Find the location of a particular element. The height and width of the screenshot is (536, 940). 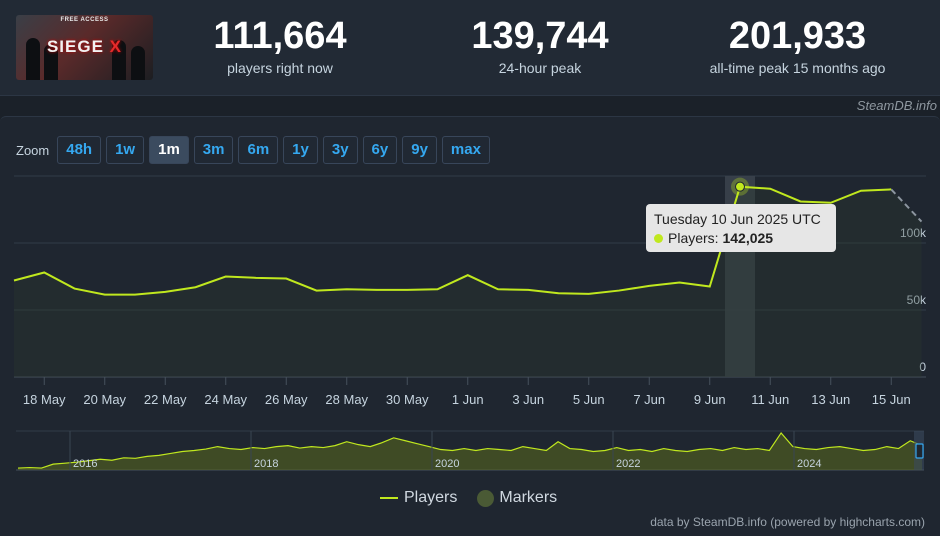

zoom-button-1y: 1y is located at coordinates (300, 150).